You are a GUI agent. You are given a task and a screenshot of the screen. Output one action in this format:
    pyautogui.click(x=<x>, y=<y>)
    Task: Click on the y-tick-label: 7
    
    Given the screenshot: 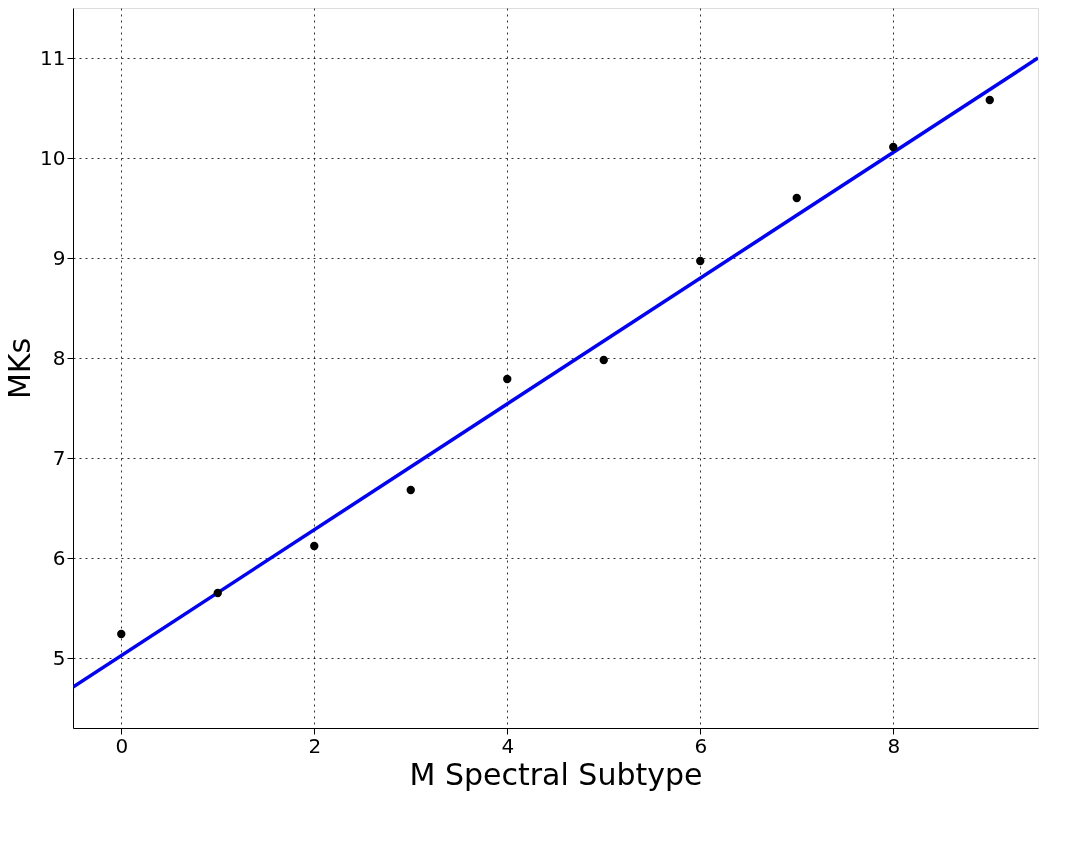 What is the action you would take?
    pyautogui.click(x=59, y=457)
    